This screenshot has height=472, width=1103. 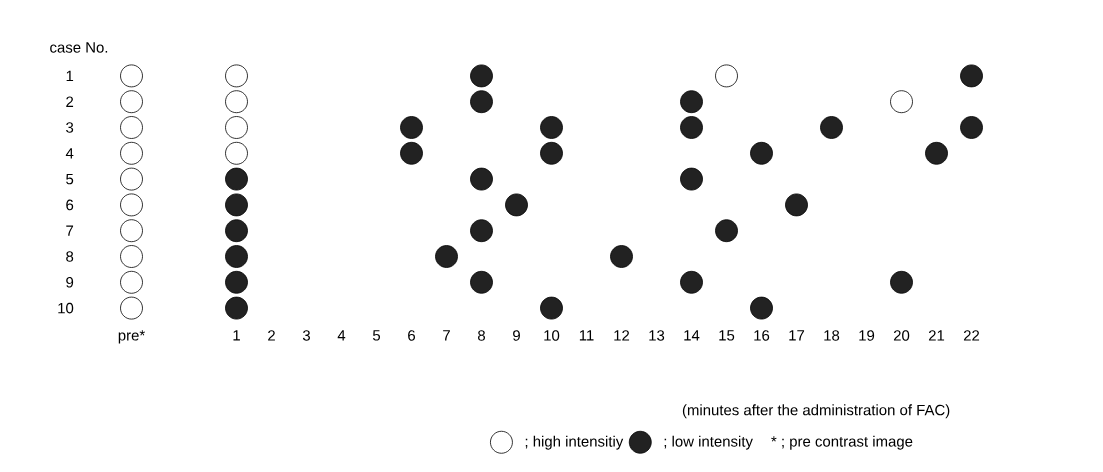 I want to click on x-tick-label: 8, so click(x=482, y=335).